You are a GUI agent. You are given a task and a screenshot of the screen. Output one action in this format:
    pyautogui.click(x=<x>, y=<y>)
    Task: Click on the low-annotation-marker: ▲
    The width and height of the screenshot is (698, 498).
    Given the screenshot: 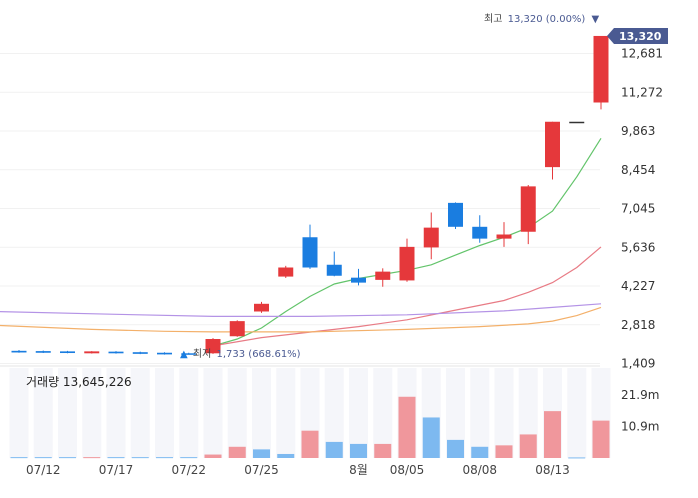 What is the action you would take?
    pyautogui.click(x=184, y=354)
    